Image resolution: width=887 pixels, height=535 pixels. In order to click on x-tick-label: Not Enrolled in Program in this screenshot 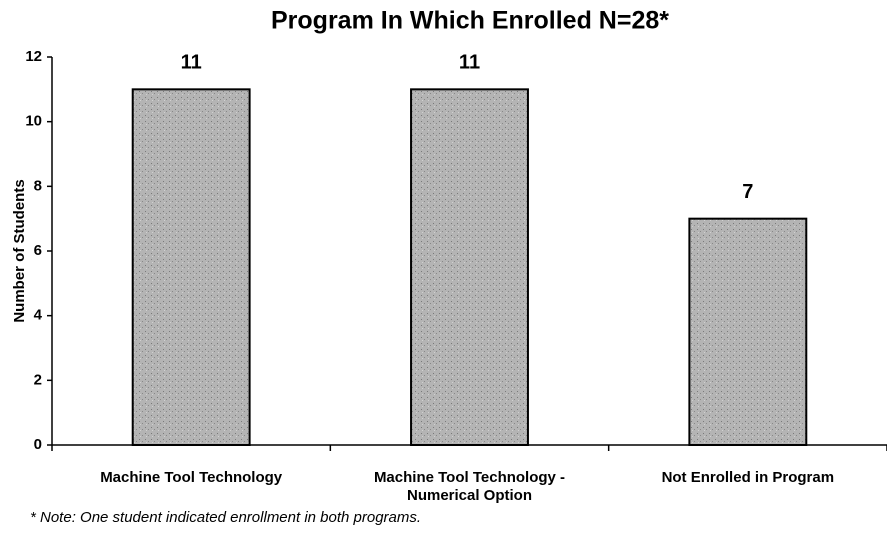, I will do `click(748, 477)`.